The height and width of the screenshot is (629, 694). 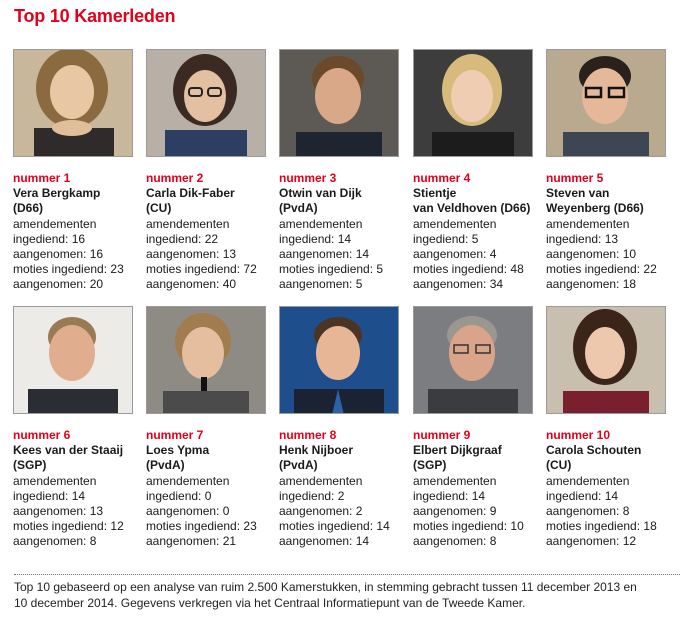 What do you see at coordinates (591, 541) in the screenshot?
I see `motions-adopted: aangenomen: 12` at bounding box center [591, 541].